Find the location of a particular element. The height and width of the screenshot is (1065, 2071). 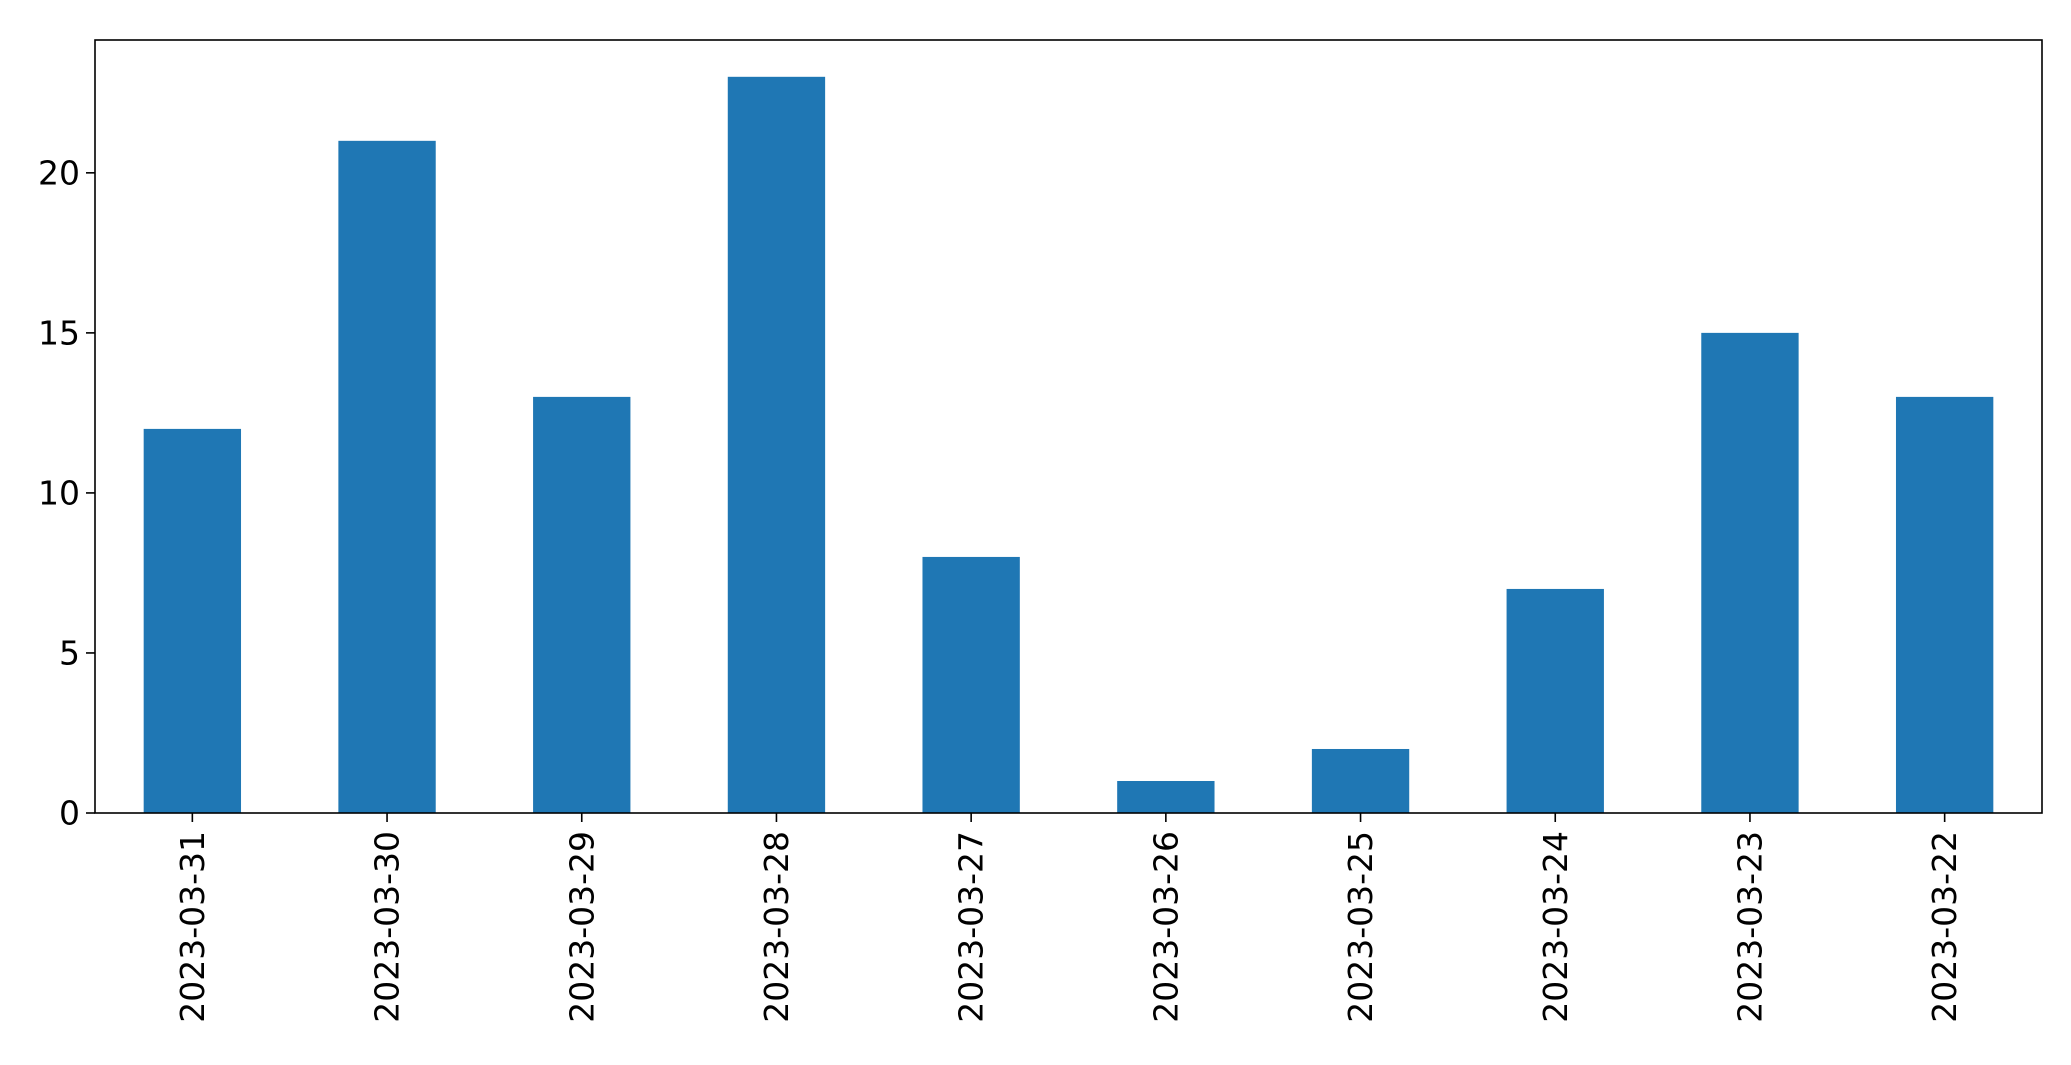

x-tick-label: 2023-03-29 is located at coordinates (581, 927).